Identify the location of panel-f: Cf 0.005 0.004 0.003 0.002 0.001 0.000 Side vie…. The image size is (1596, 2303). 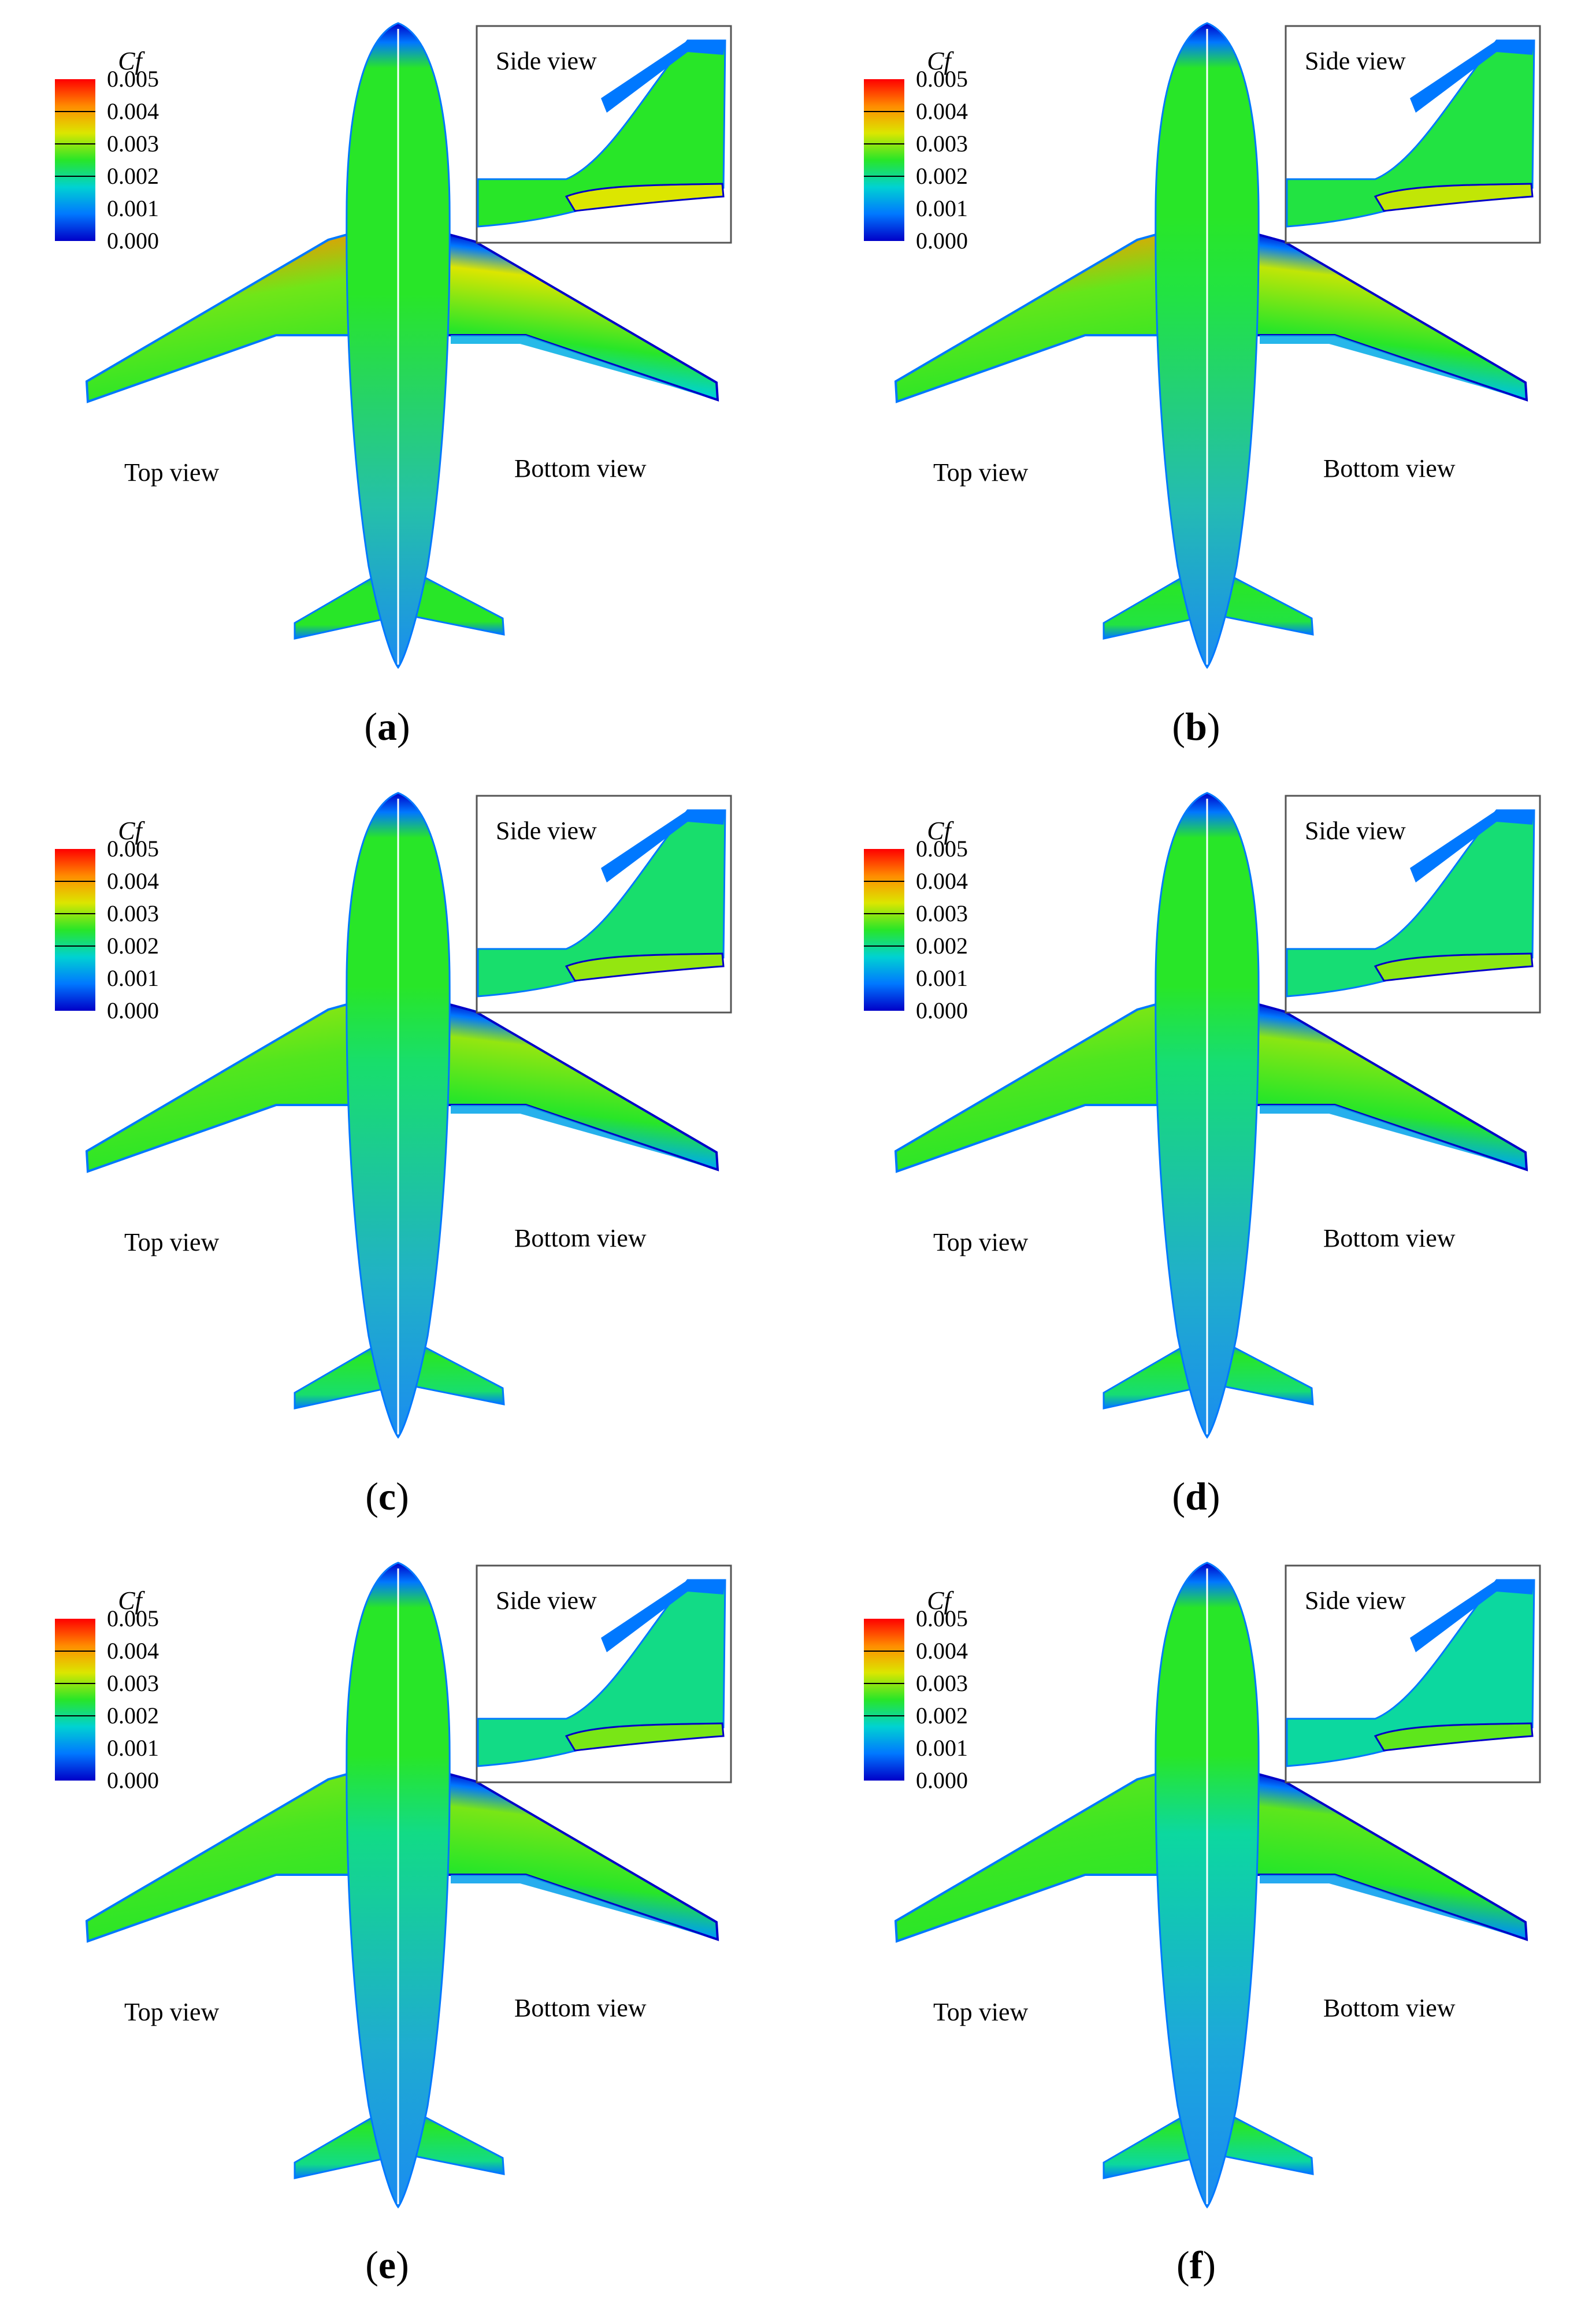
(1196, 1892).